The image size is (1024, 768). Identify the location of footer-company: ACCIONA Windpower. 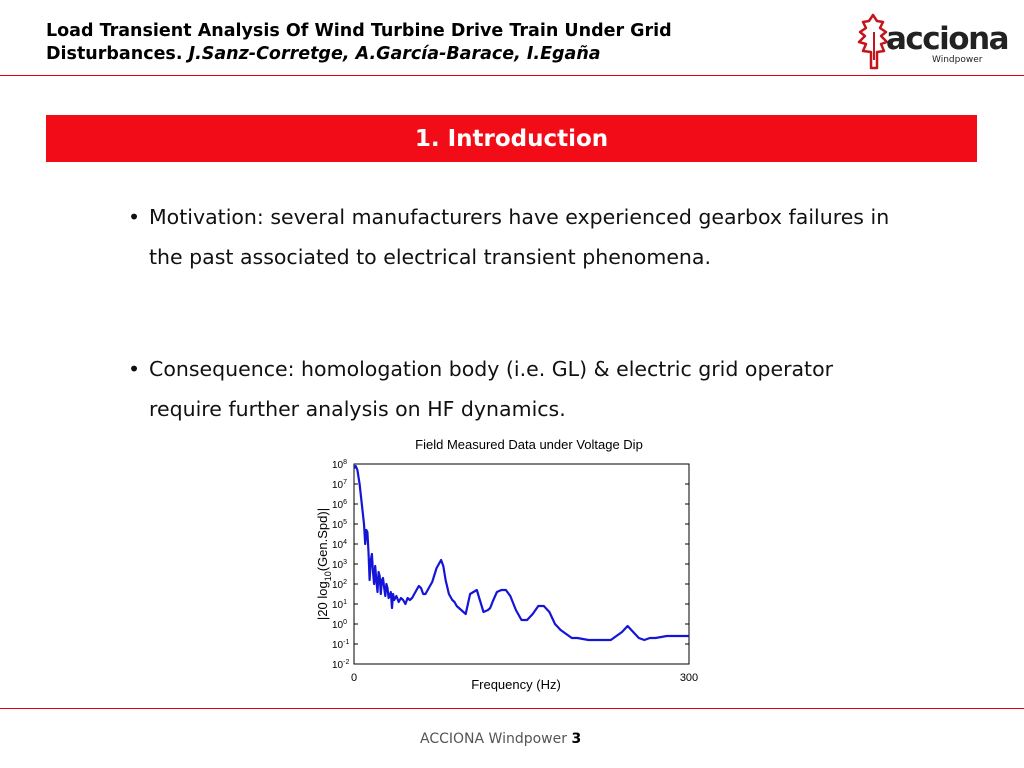
(496, 739).